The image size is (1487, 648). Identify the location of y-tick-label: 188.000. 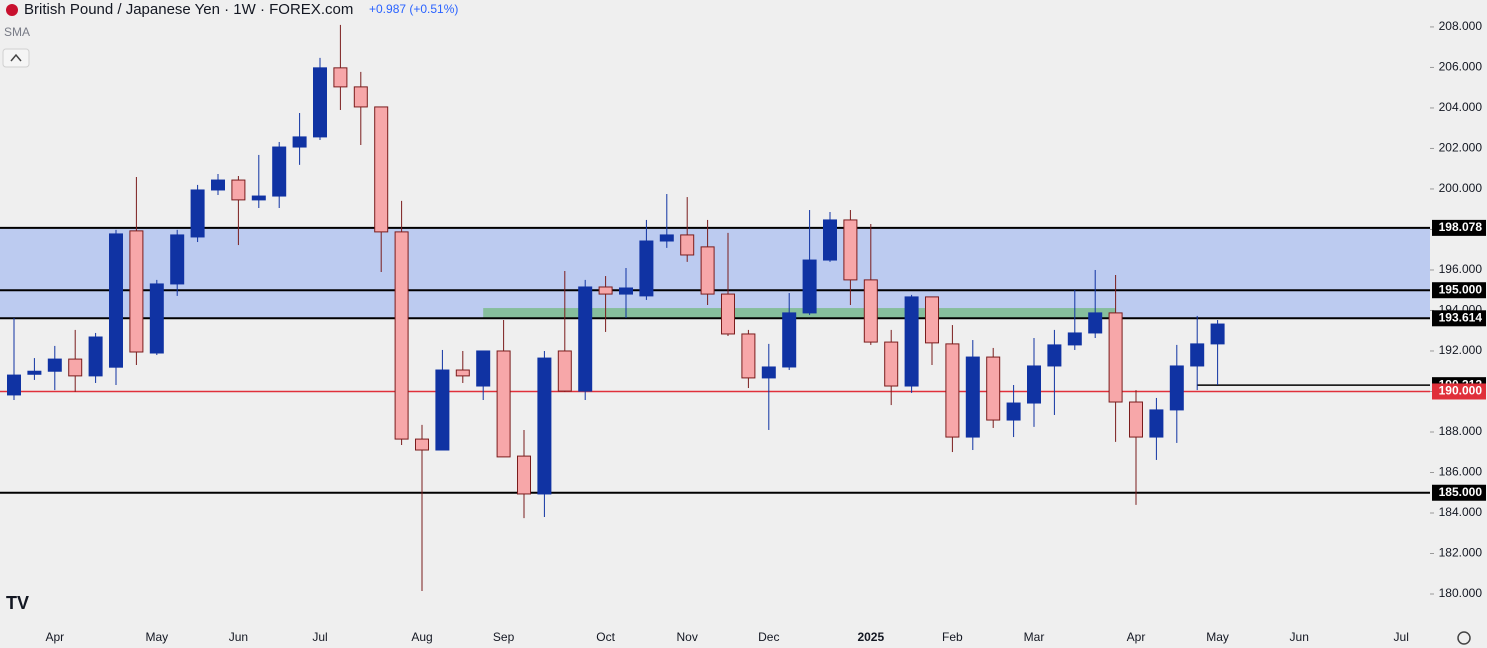
(1461, 431).